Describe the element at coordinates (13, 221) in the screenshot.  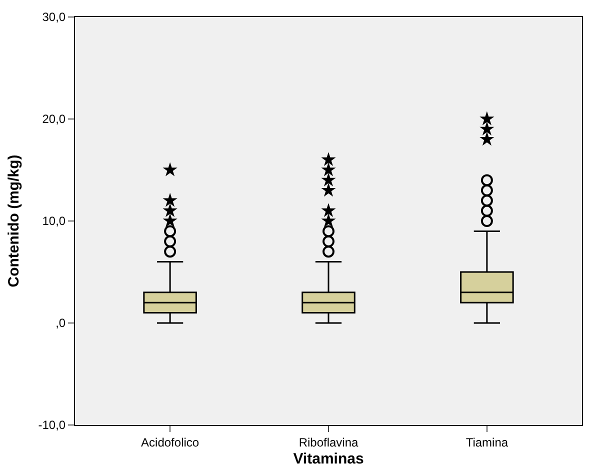
I see `y-axis-title: Contenido (mg/kg)` at that location.